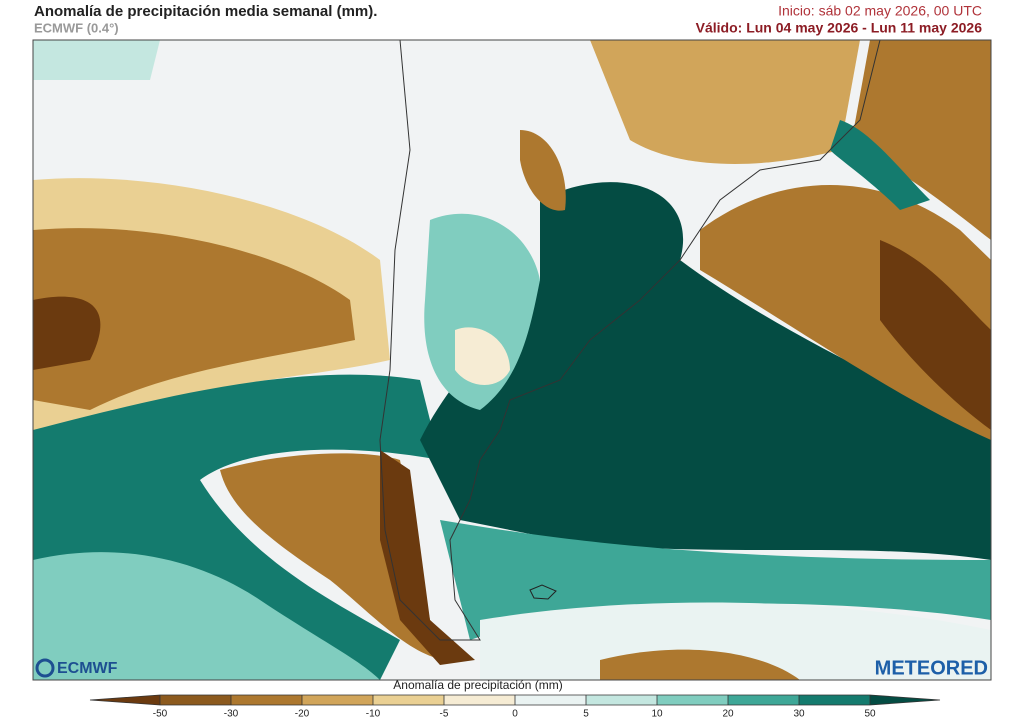  Describe the element at coordinates (543, 592) in the screenshot. I see `malvinas` at that location.